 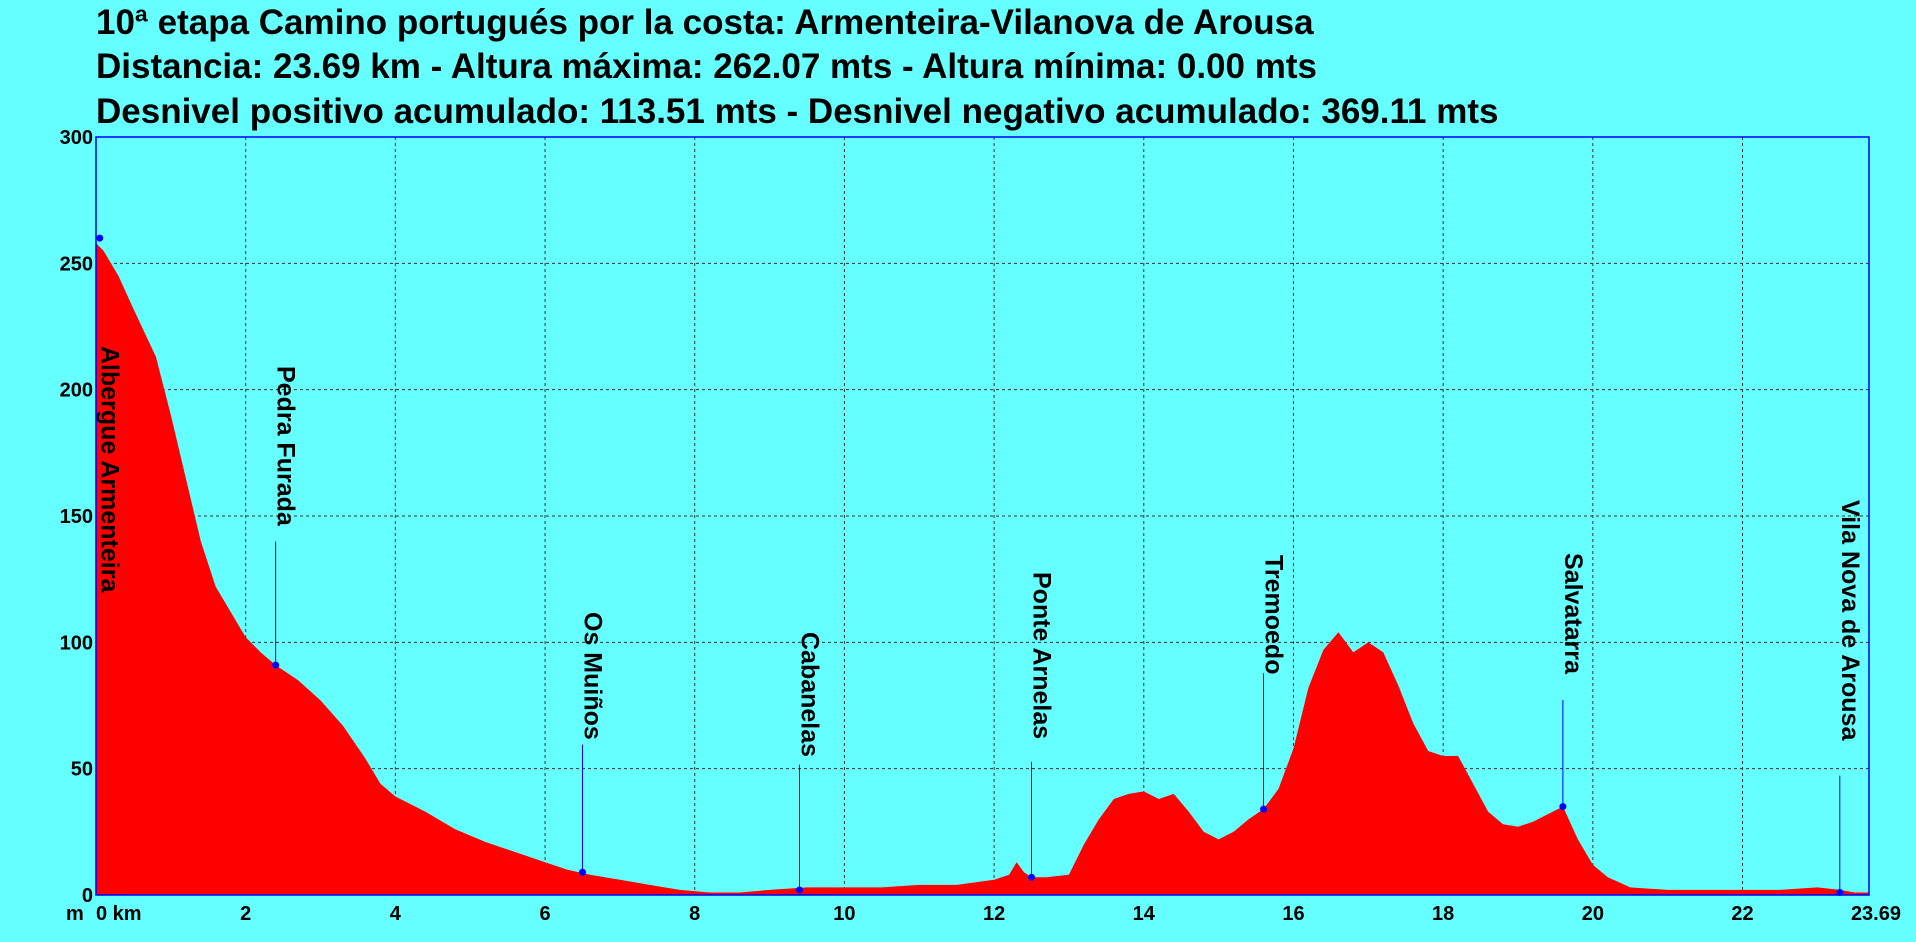 What do you see at coordinates (100, 238) in the screenshot?
I see `waypoint-dot-albergue-armenteira` at bounding box center [100, 238].